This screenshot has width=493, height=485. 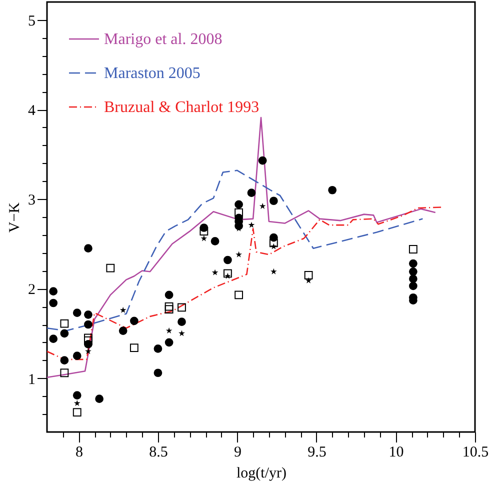 What do you see at coordinates (15, 217) in the screenshot?
I see `y-axis-title: V−K` at bounding box center [15, 217].